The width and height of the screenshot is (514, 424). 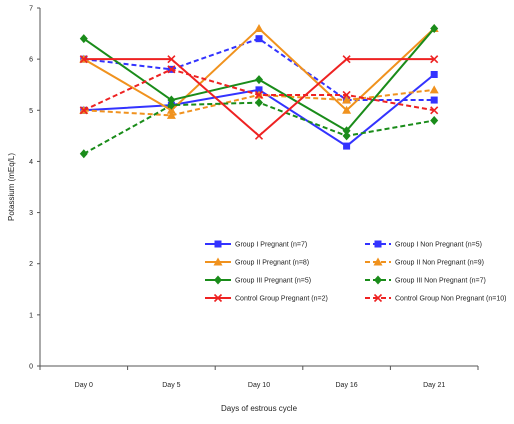 What do you see at coordinates (171, 385) in the screenshot?
I see `x-tick-label: Day 5` at bounding box center [171, 385].